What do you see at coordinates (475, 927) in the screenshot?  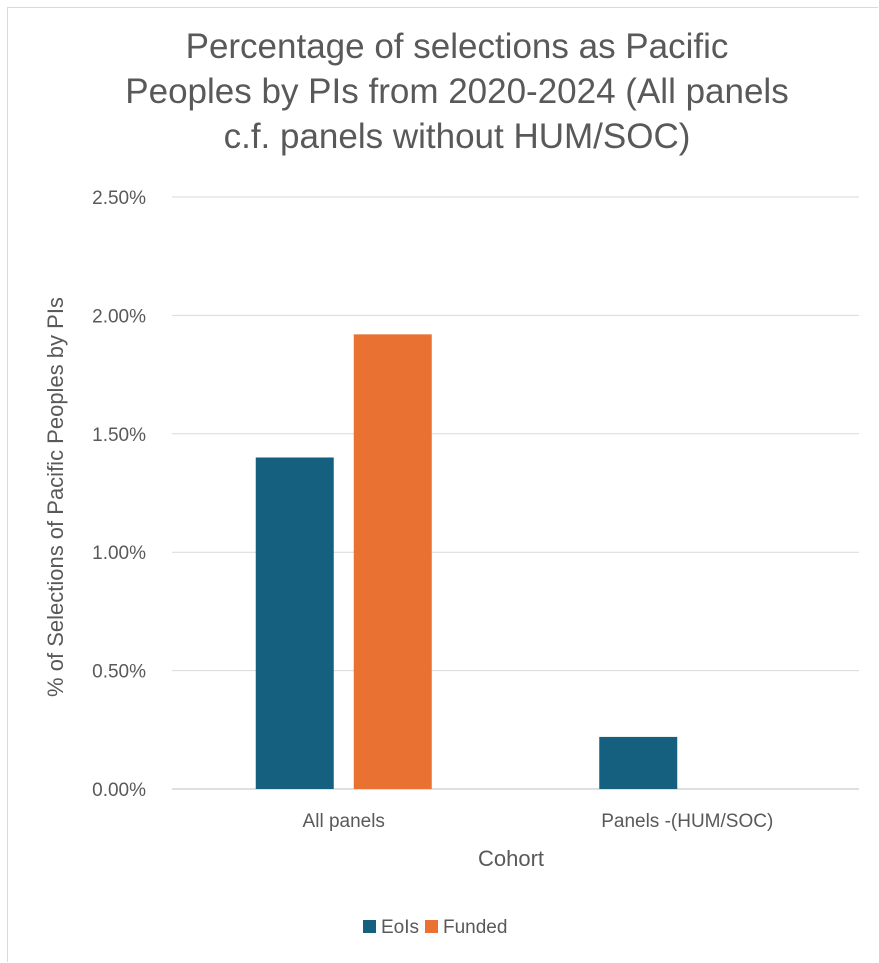 I see `legend-label-funded: Funded` at bounding box center [475, 927].